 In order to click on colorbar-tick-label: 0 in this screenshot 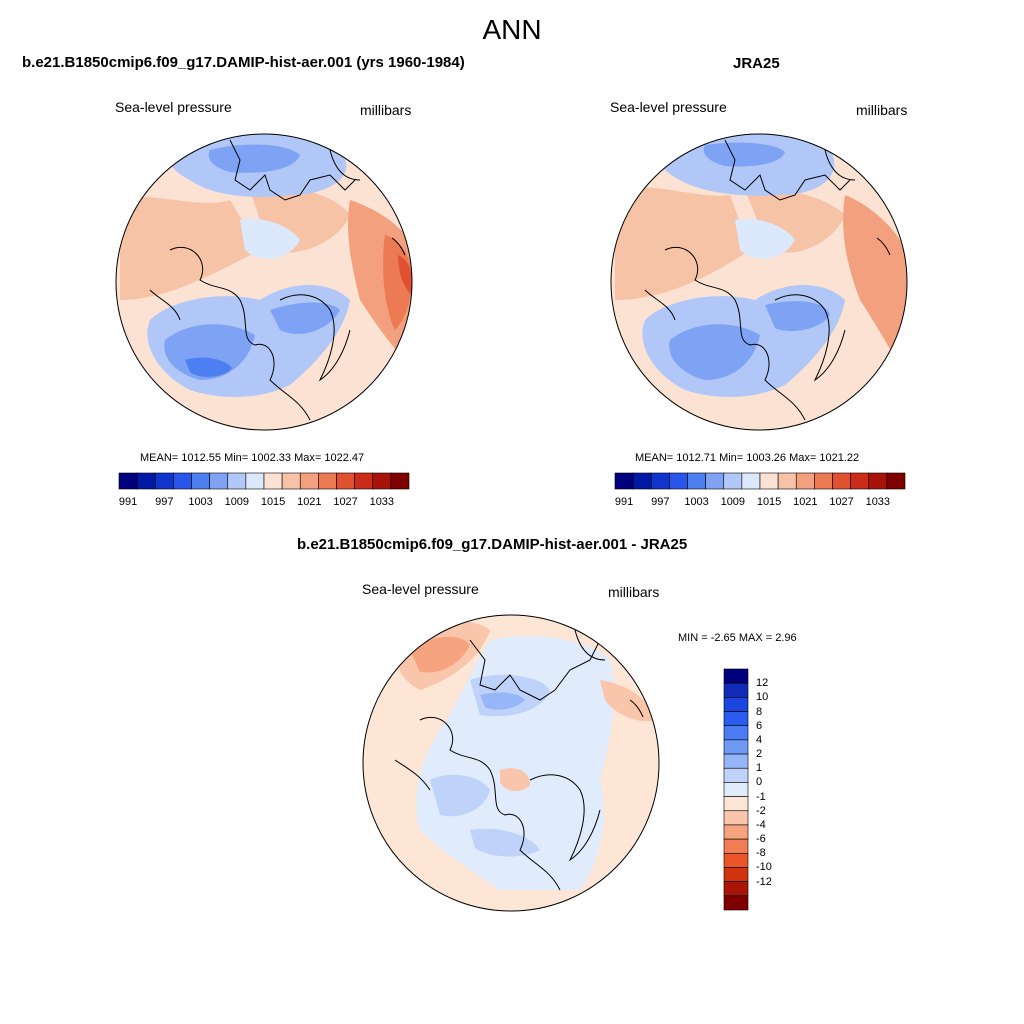, I will do `click(759, 782)`.